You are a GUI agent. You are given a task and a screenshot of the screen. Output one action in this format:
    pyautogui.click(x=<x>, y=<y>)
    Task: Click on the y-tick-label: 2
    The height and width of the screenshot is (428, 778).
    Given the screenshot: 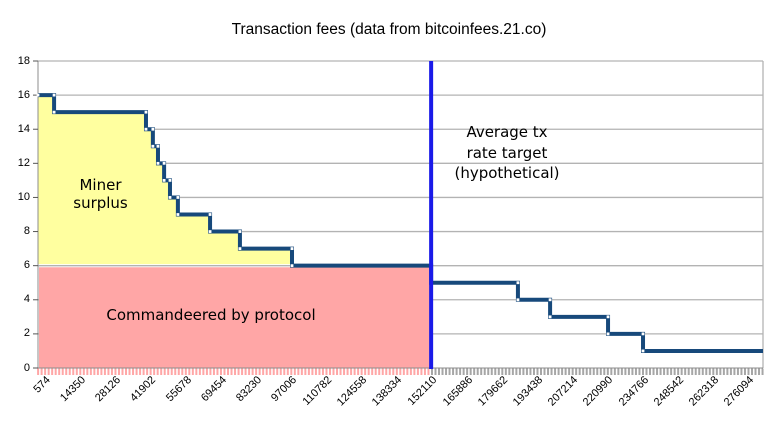 What is the action you would take?
    pyautogui.click(x=26, y=333)
    